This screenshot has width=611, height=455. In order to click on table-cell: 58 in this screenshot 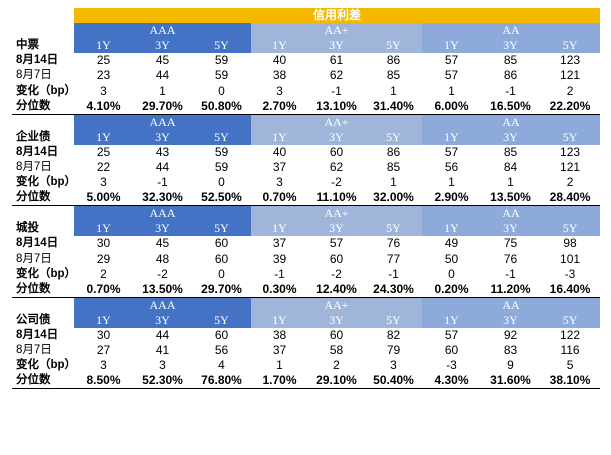, I will do `click(336, 350)`.